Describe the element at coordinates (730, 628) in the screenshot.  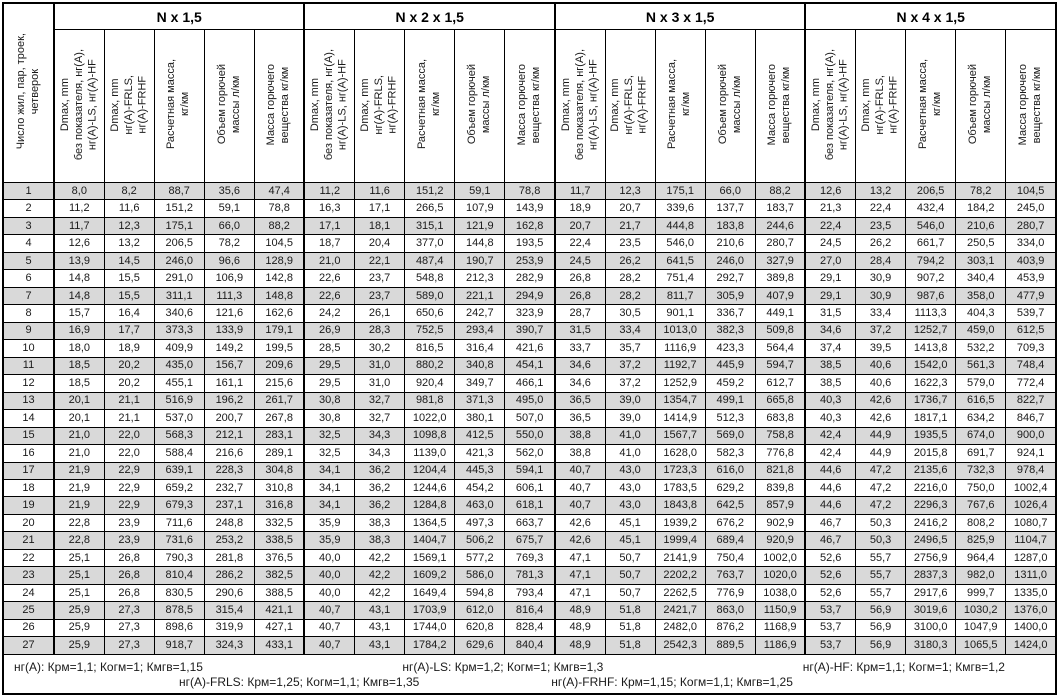
I see `data-cell: 876,2` at that location.